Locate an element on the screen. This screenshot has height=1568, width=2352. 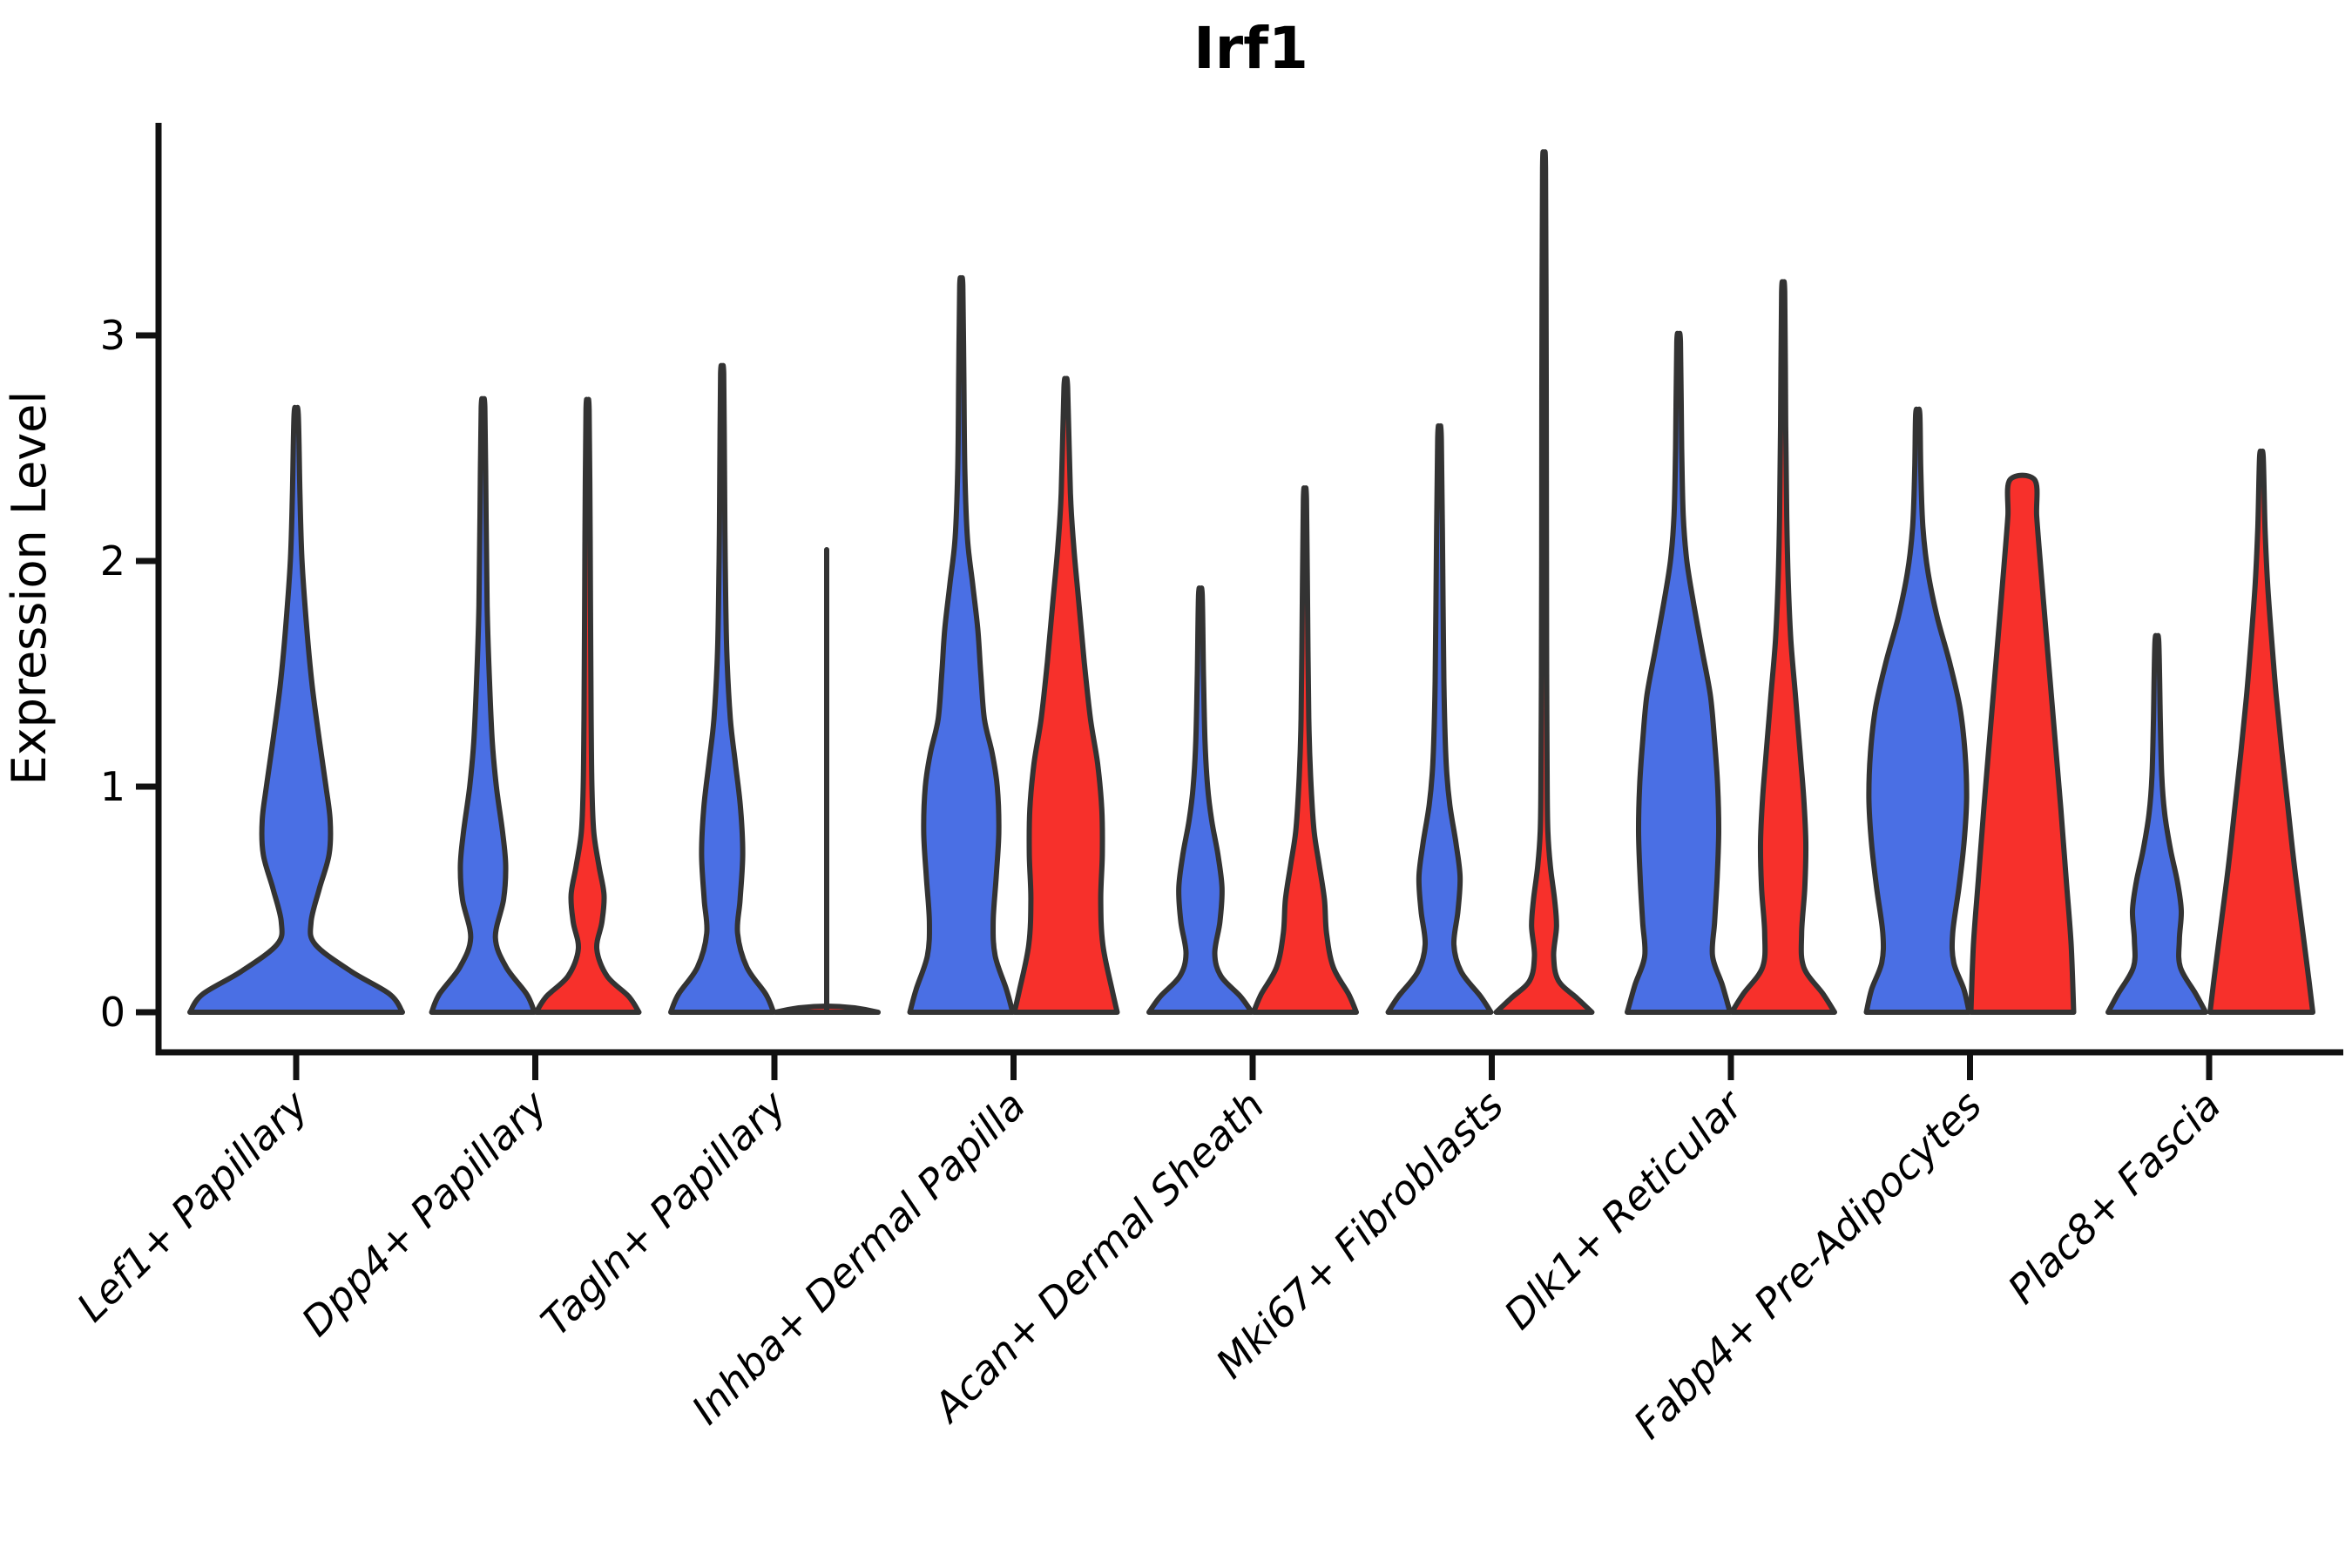
violin-lef1-papillary-blue is located at coordinates (296, 709).